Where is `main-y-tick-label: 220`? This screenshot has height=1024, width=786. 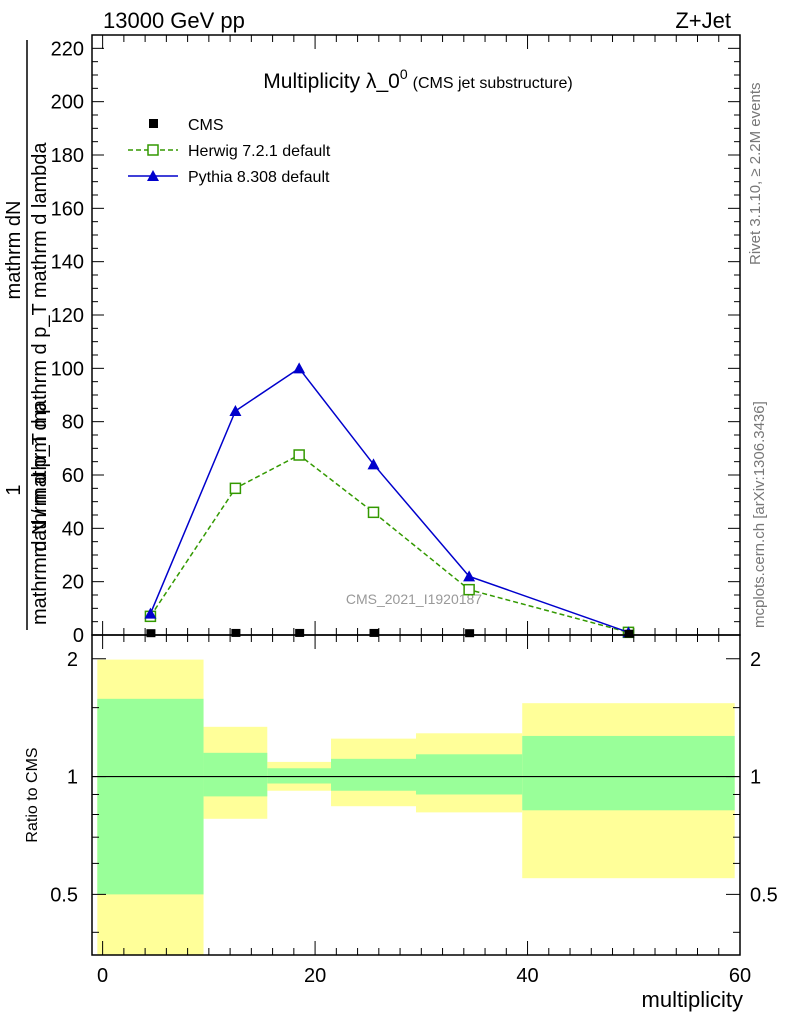
main-y-tick-label: 220 is located at coordinates (67, 49).